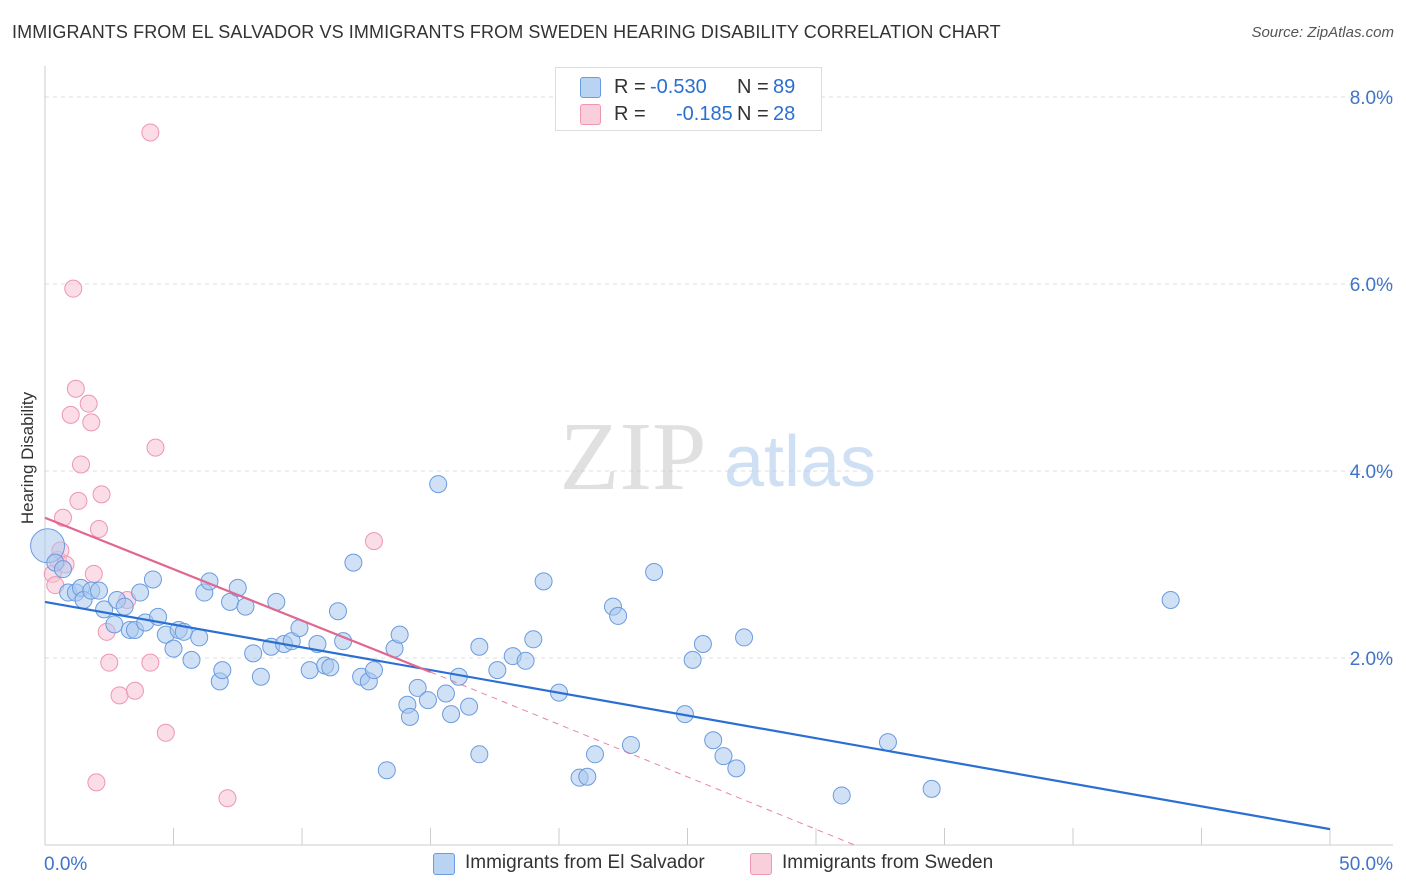 Image resolution: width=1406 pixels, height=892 pixels. I want to click on x-tick-label-max: 50.0%, so click(1366, 864).